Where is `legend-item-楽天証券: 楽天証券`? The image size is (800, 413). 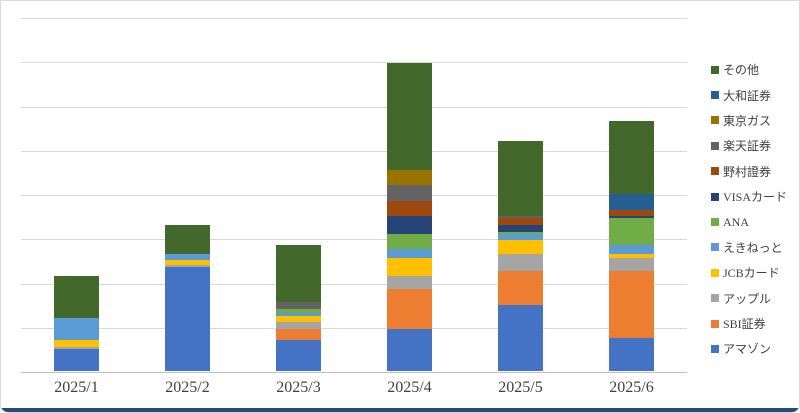 legend-item-楽天証券: 楽天証券 is located at coordinates (755, 145).